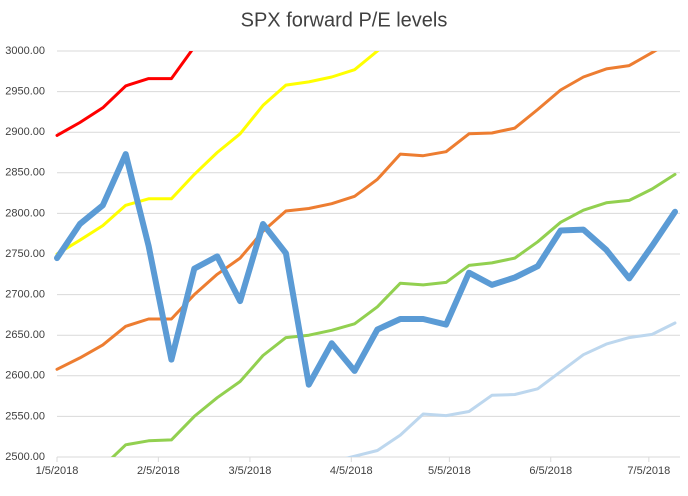  What do you see at coordinates (25, 213) in the screenshot?
I see `y-tick-label: 2800.00` at bounding box center [25, 213].